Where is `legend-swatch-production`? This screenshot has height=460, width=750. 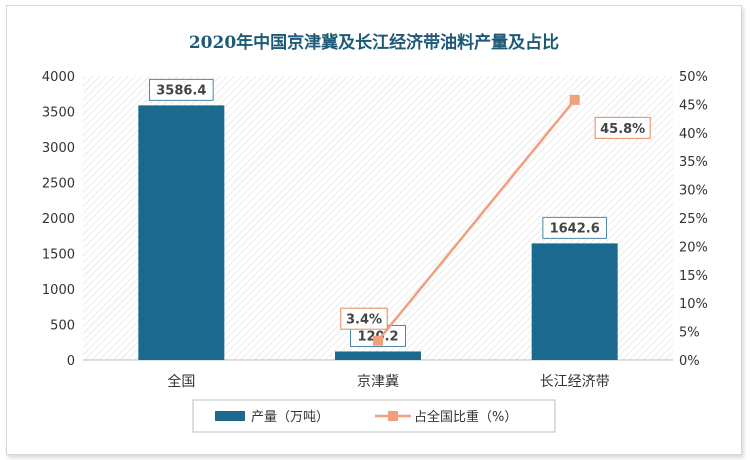
legend-swatch-production is located at coordinates (230, 416).